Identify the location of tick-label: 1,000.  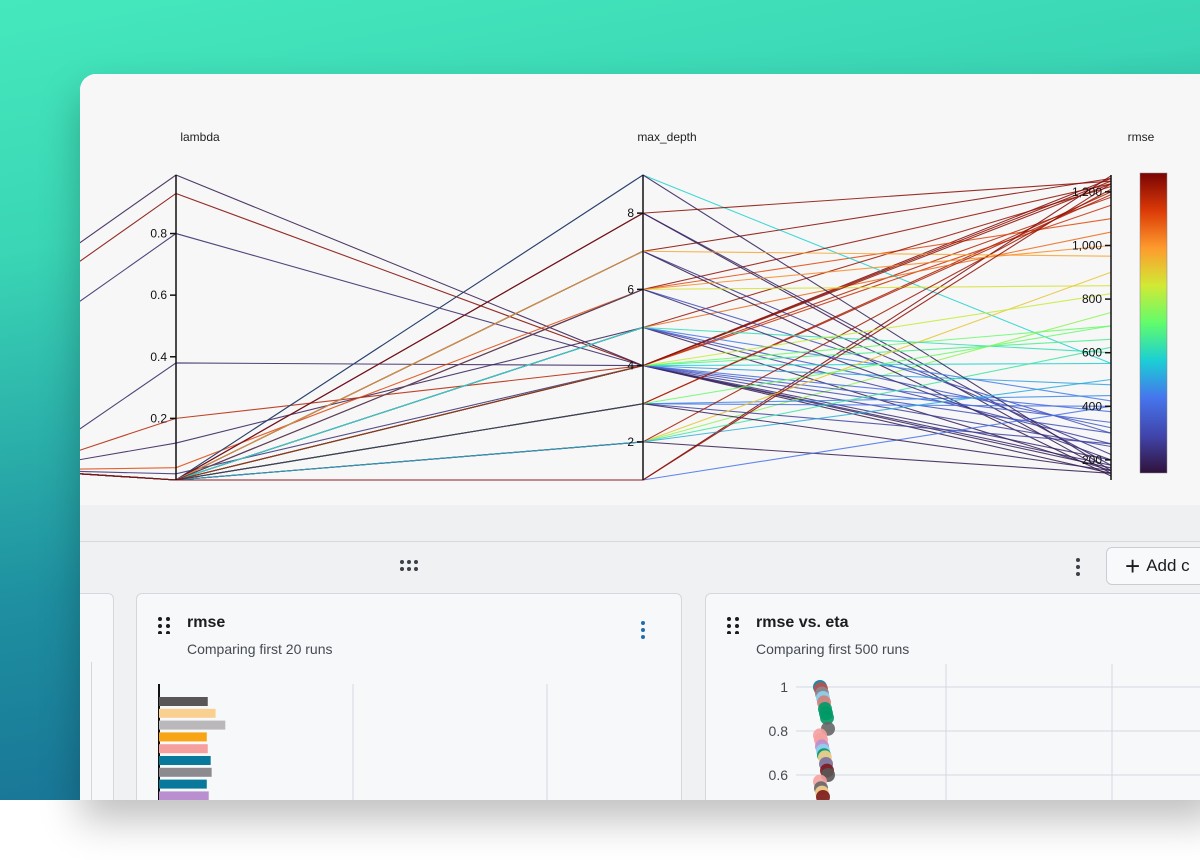
(1087, 245).